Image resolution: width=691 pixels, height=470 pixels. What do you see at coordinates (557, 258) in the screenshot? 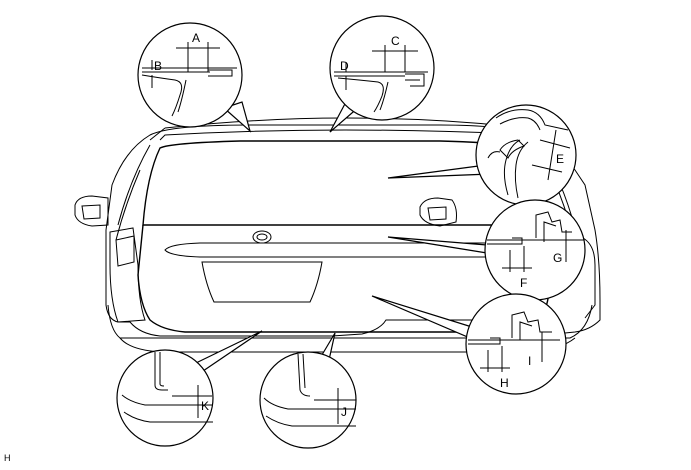
I see `label-g: G` at bounding box center [557, 258].